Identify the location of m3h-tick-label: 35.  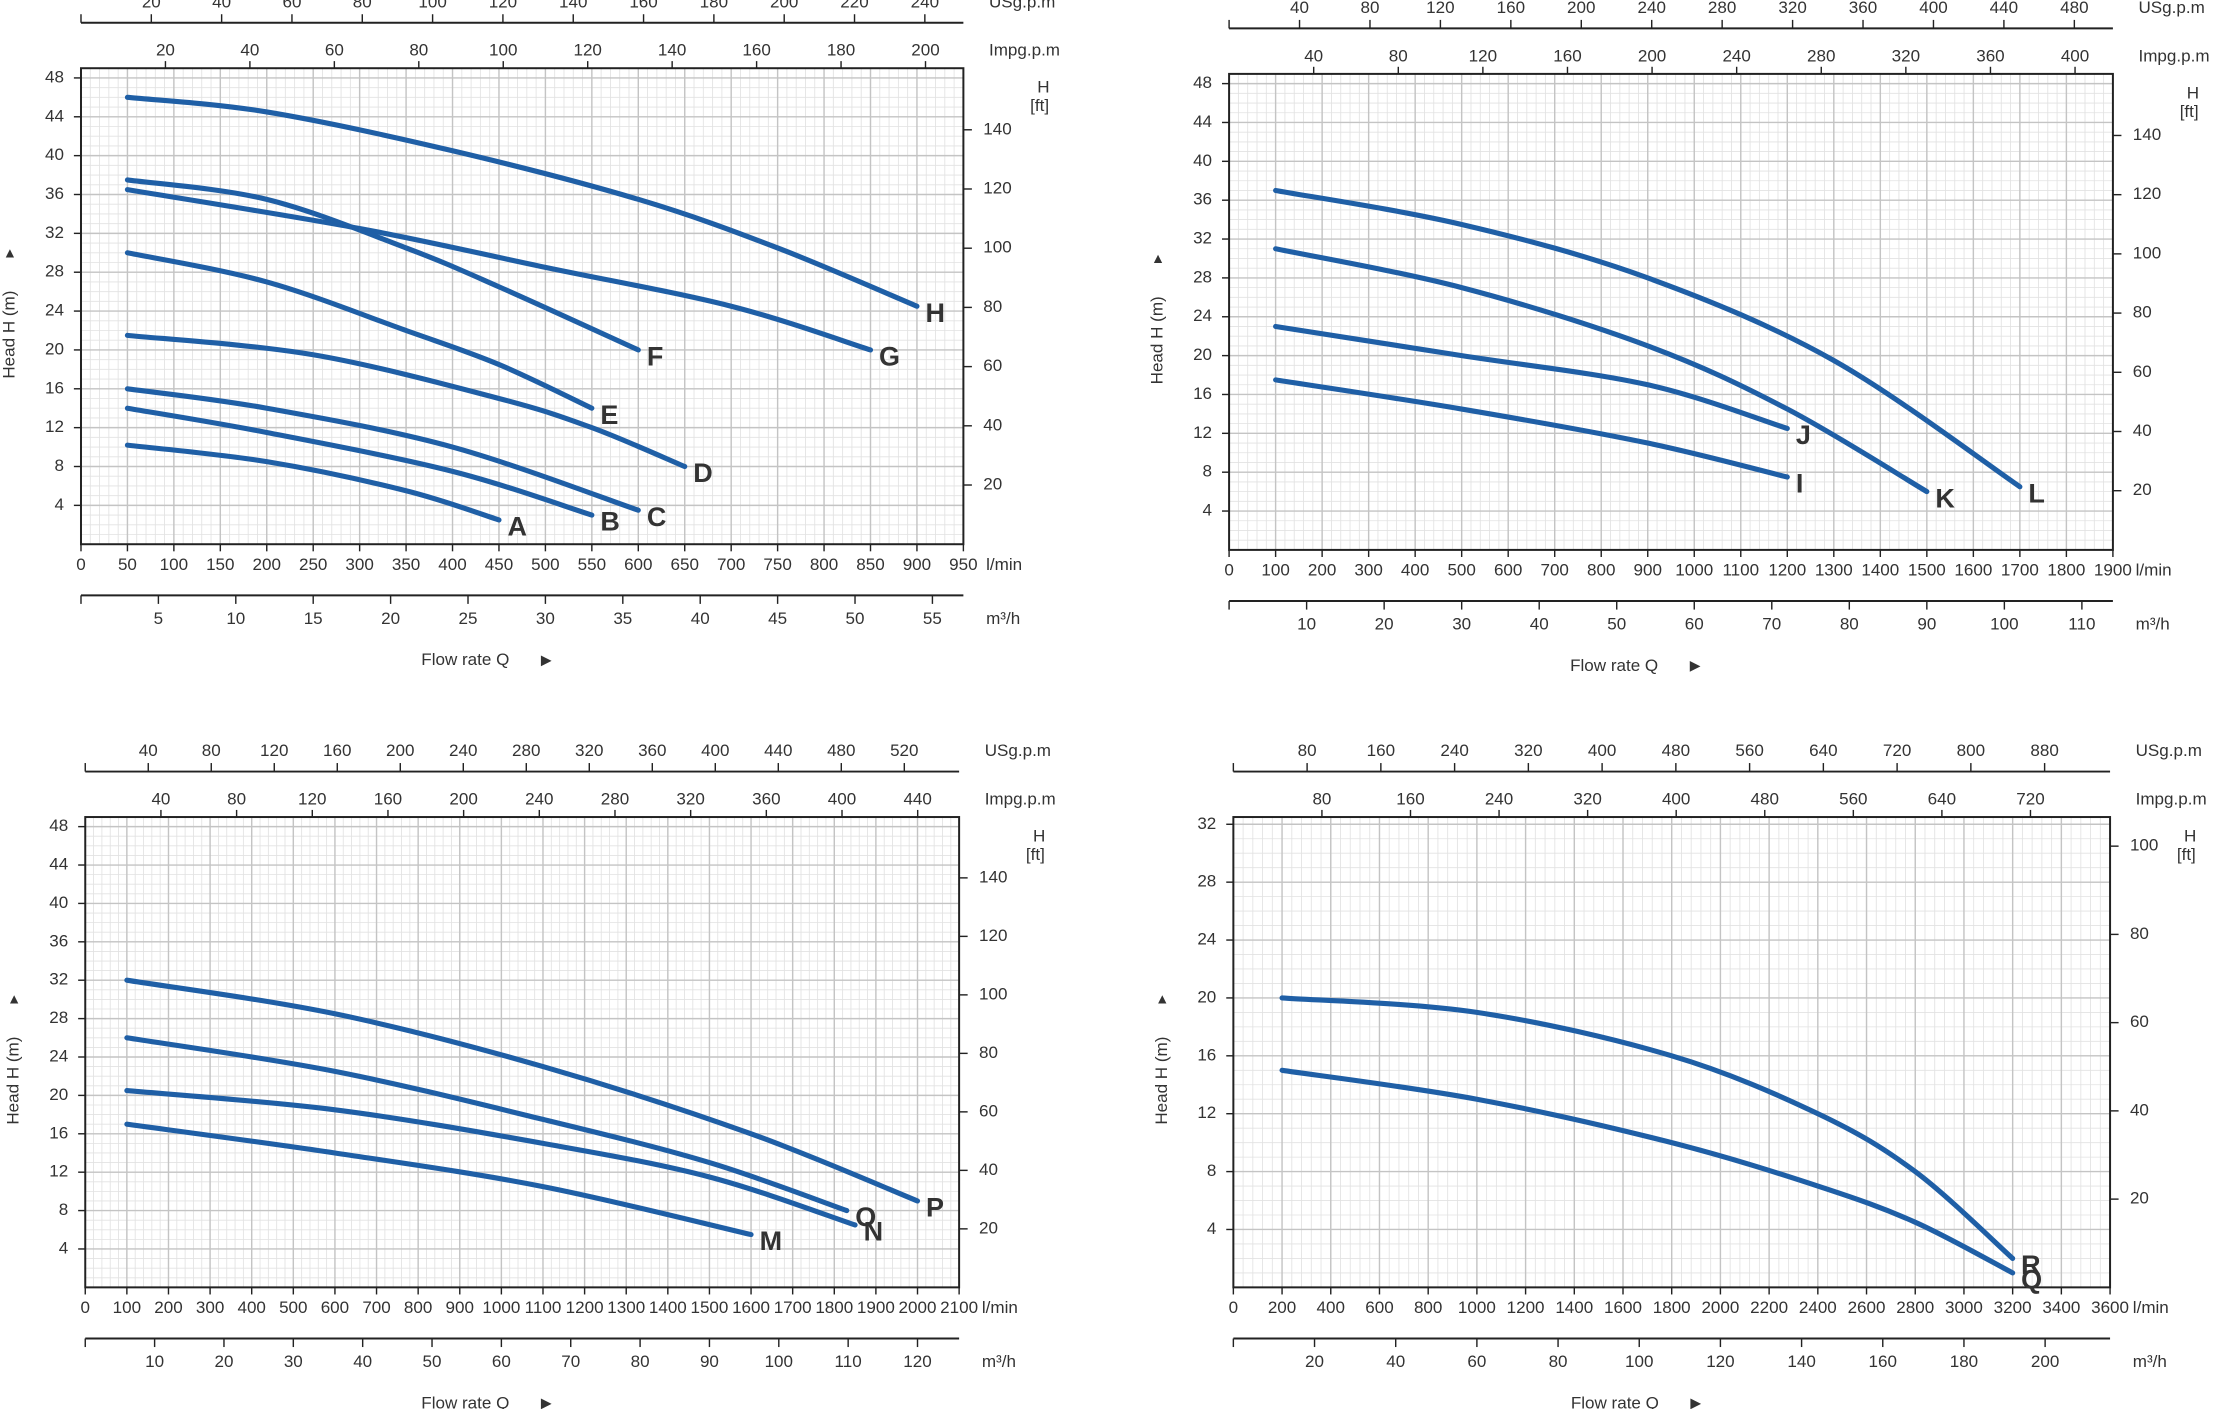
(622, 618).